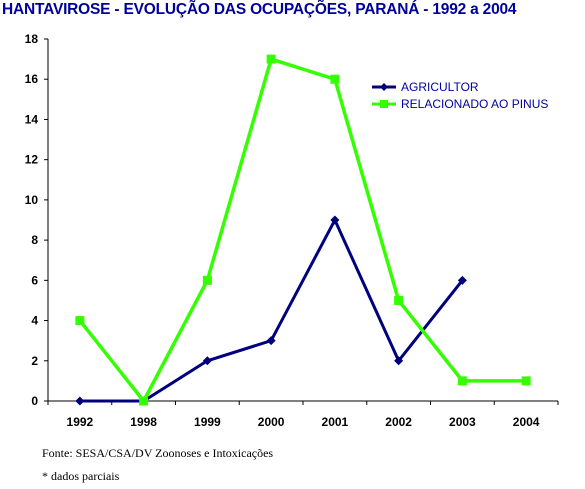 The image size is (585, 489). What do you see at coordinates (207, 422) in the screenshot?
I see `x-tick-label: 1999` at bounding box center [207, 422].